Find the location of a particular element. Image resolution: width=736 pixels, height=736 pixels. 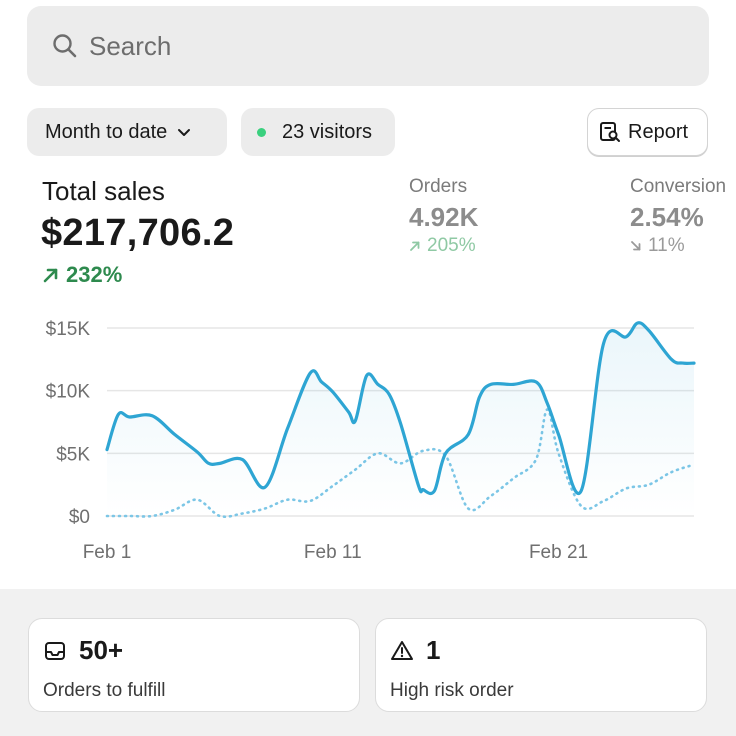

high-risk-order-card: 1 High risk order is located at coordinates (541, 665).